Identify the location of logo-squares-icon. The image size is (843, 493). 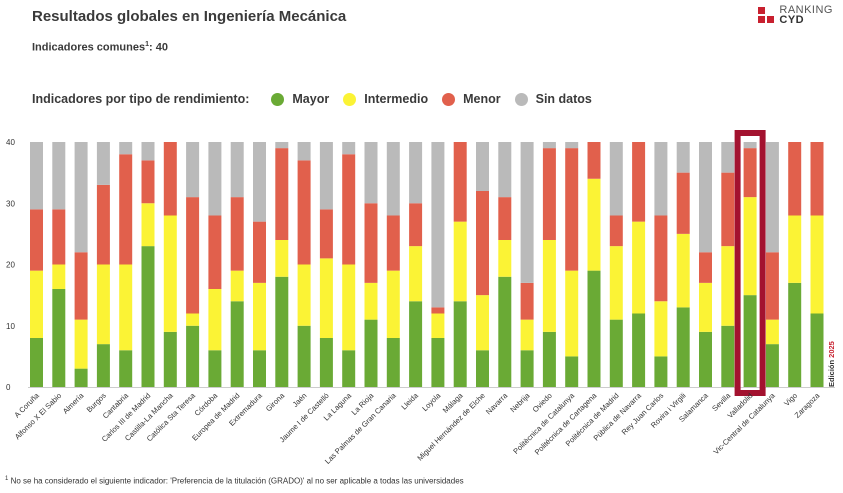
(766, 15).